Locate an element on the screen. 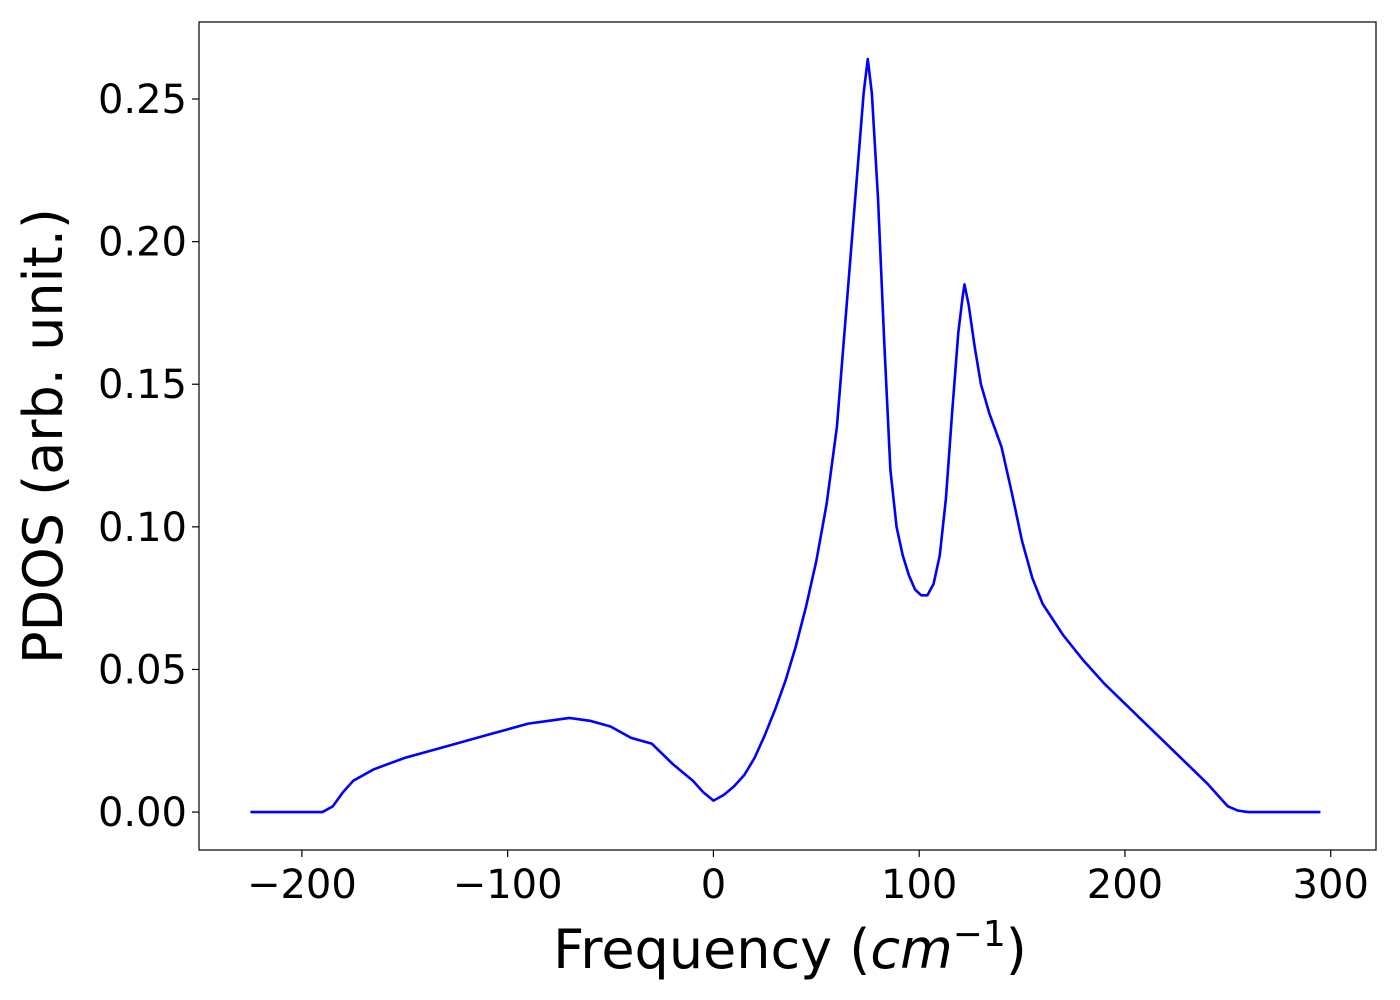 This screenshot has height=1000, width=1400. y-tick-label: 0.15 is located at coordinates (142, 385).